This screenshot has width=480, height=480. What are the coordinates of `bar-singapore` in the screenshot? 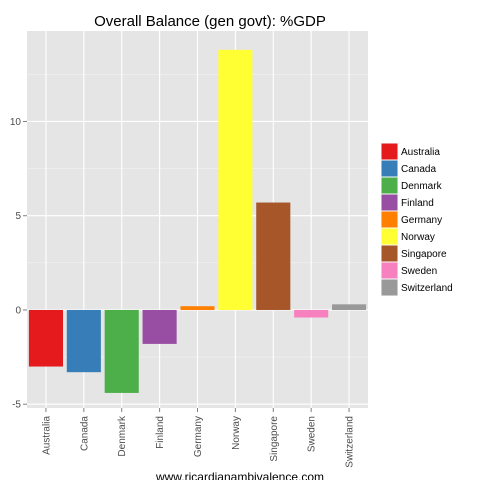 It's located at (273, 256).